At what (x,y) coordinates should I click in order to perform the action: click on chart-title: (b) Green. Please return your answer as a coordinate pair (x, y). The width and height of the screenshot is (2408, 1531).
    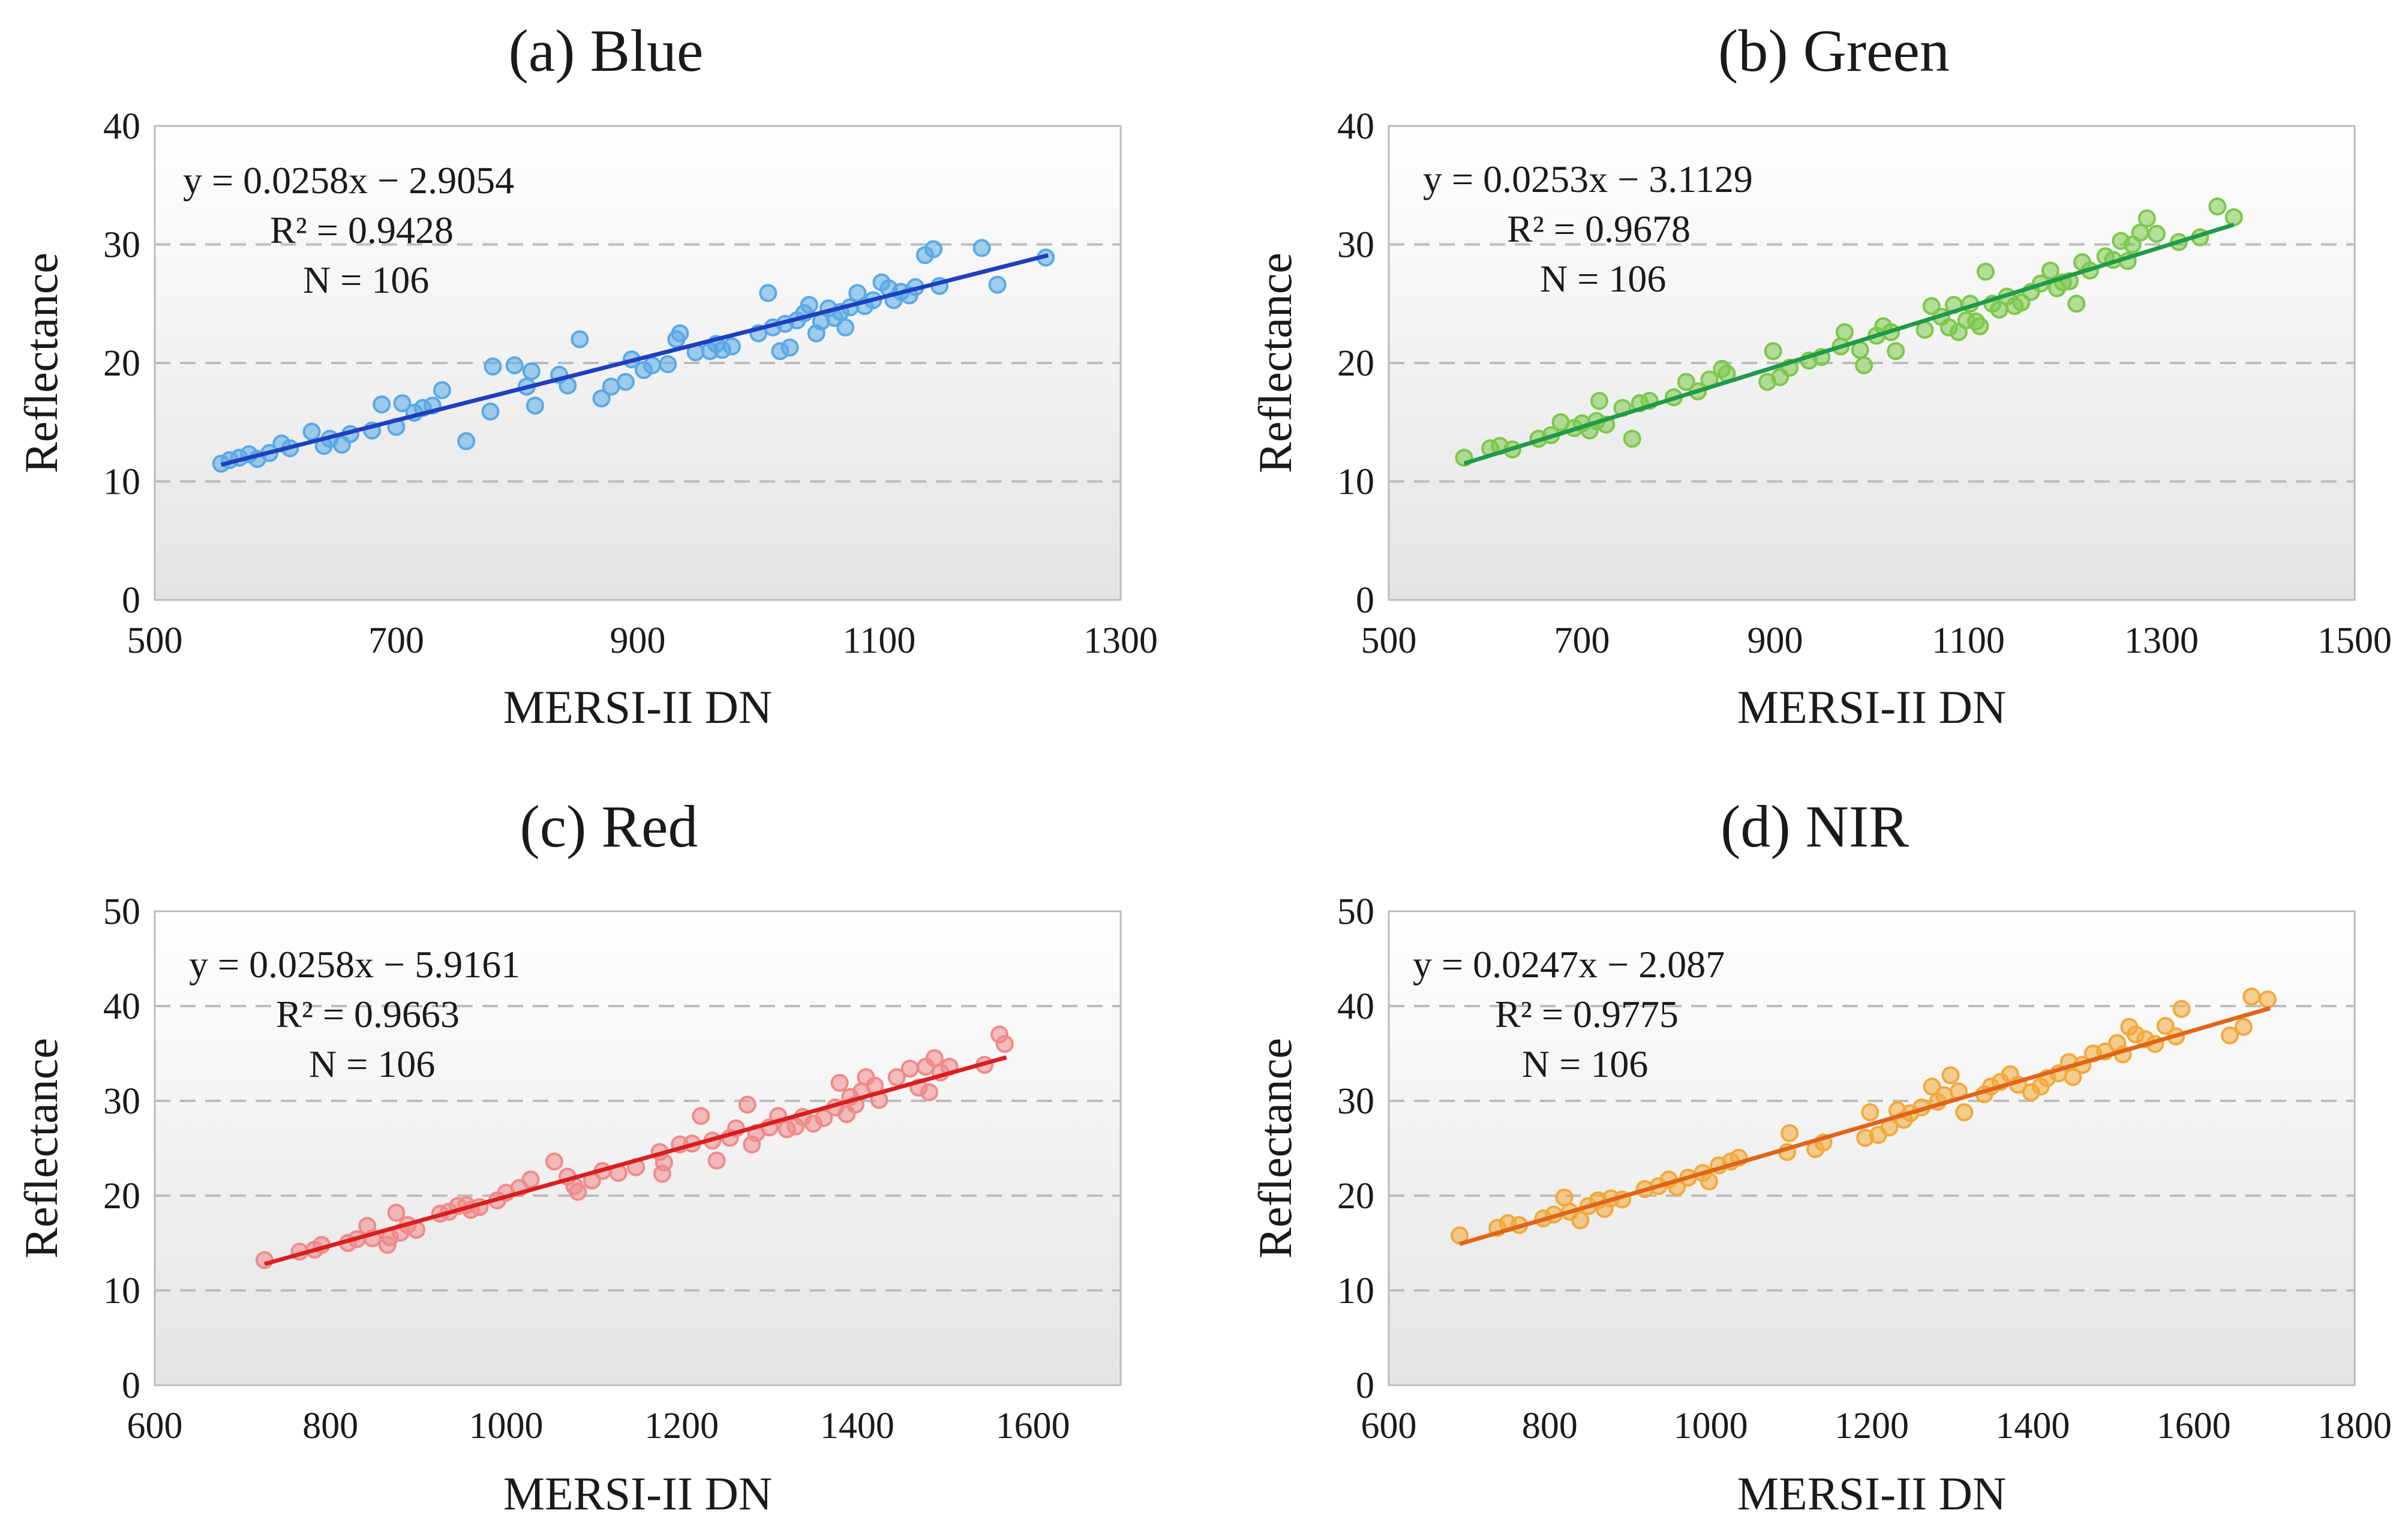
    Looking at the image, I should click on (1834, 50).